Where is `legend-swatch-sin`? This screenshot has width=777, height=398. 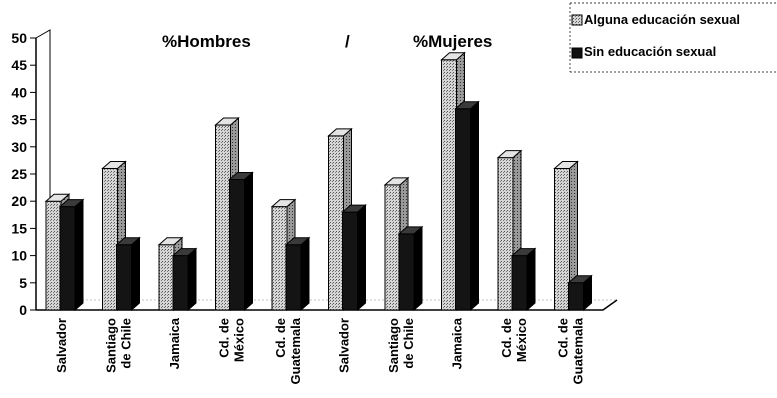 legend-swatch-sin is located at coordinates (577, 53).